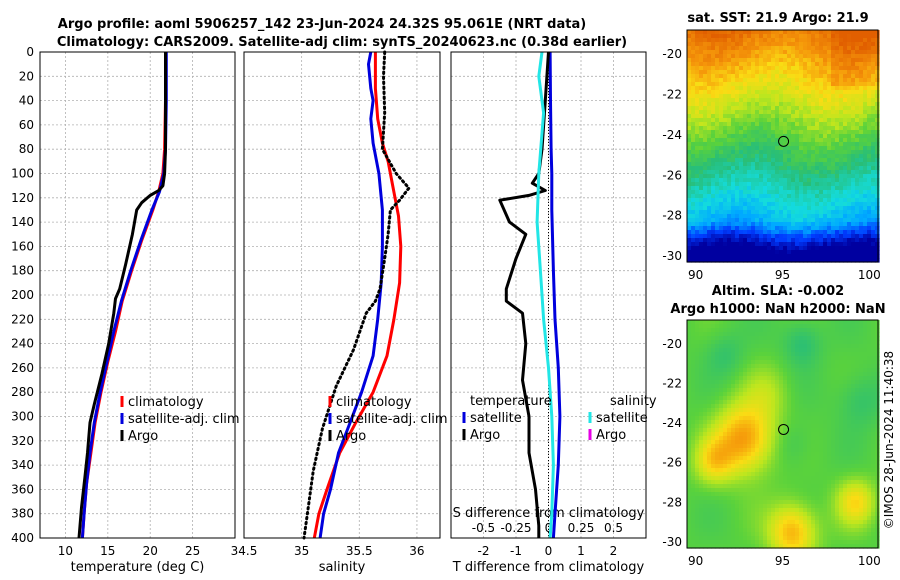 The width and height of the screenshot is (900, 580). What do you see at coordinates (359, 551) in the screenshot?
I see `x-tick-label: 35.5` at bounding box center [359, 551].